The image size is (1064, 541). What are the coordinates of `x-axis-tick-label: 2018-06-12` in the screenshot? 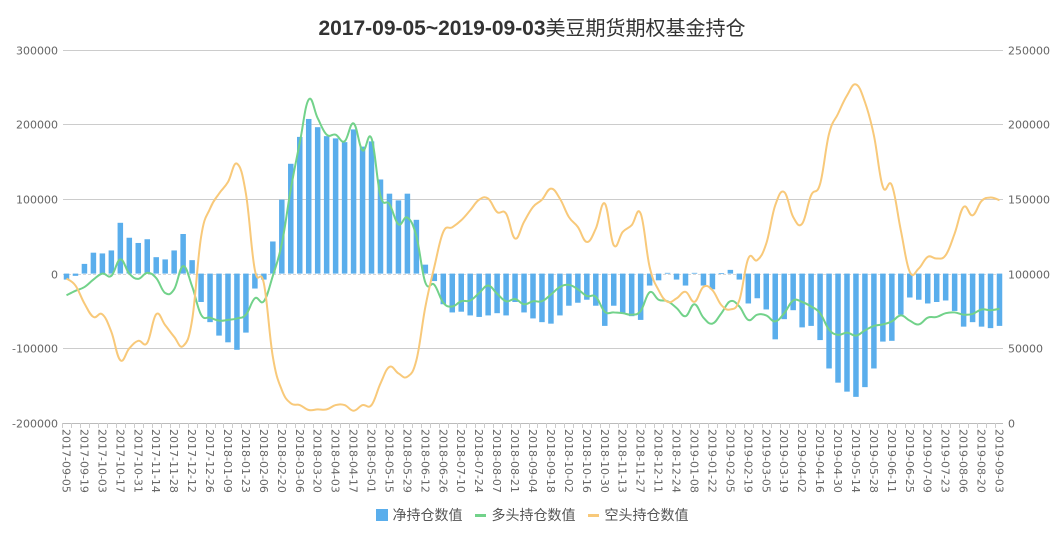 It's located at (424, 461).